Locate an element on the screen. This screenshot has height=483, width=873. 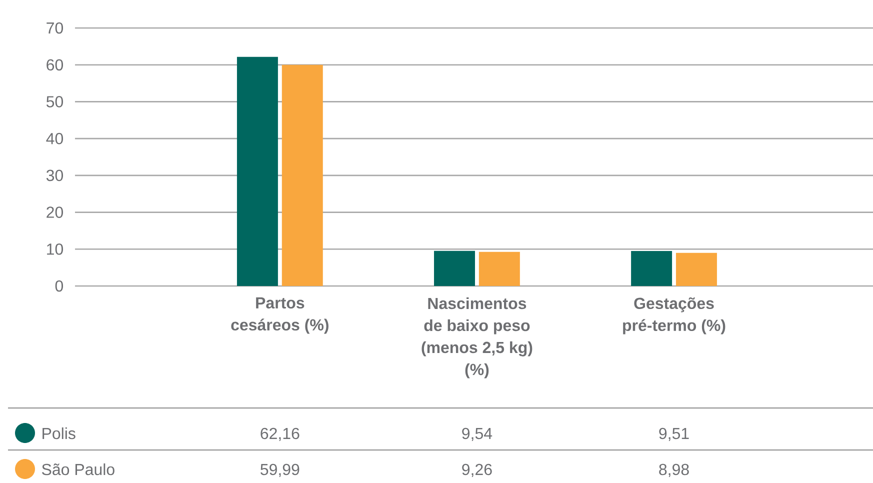
data-label: 9,54 is located at coordinates (477, 435).